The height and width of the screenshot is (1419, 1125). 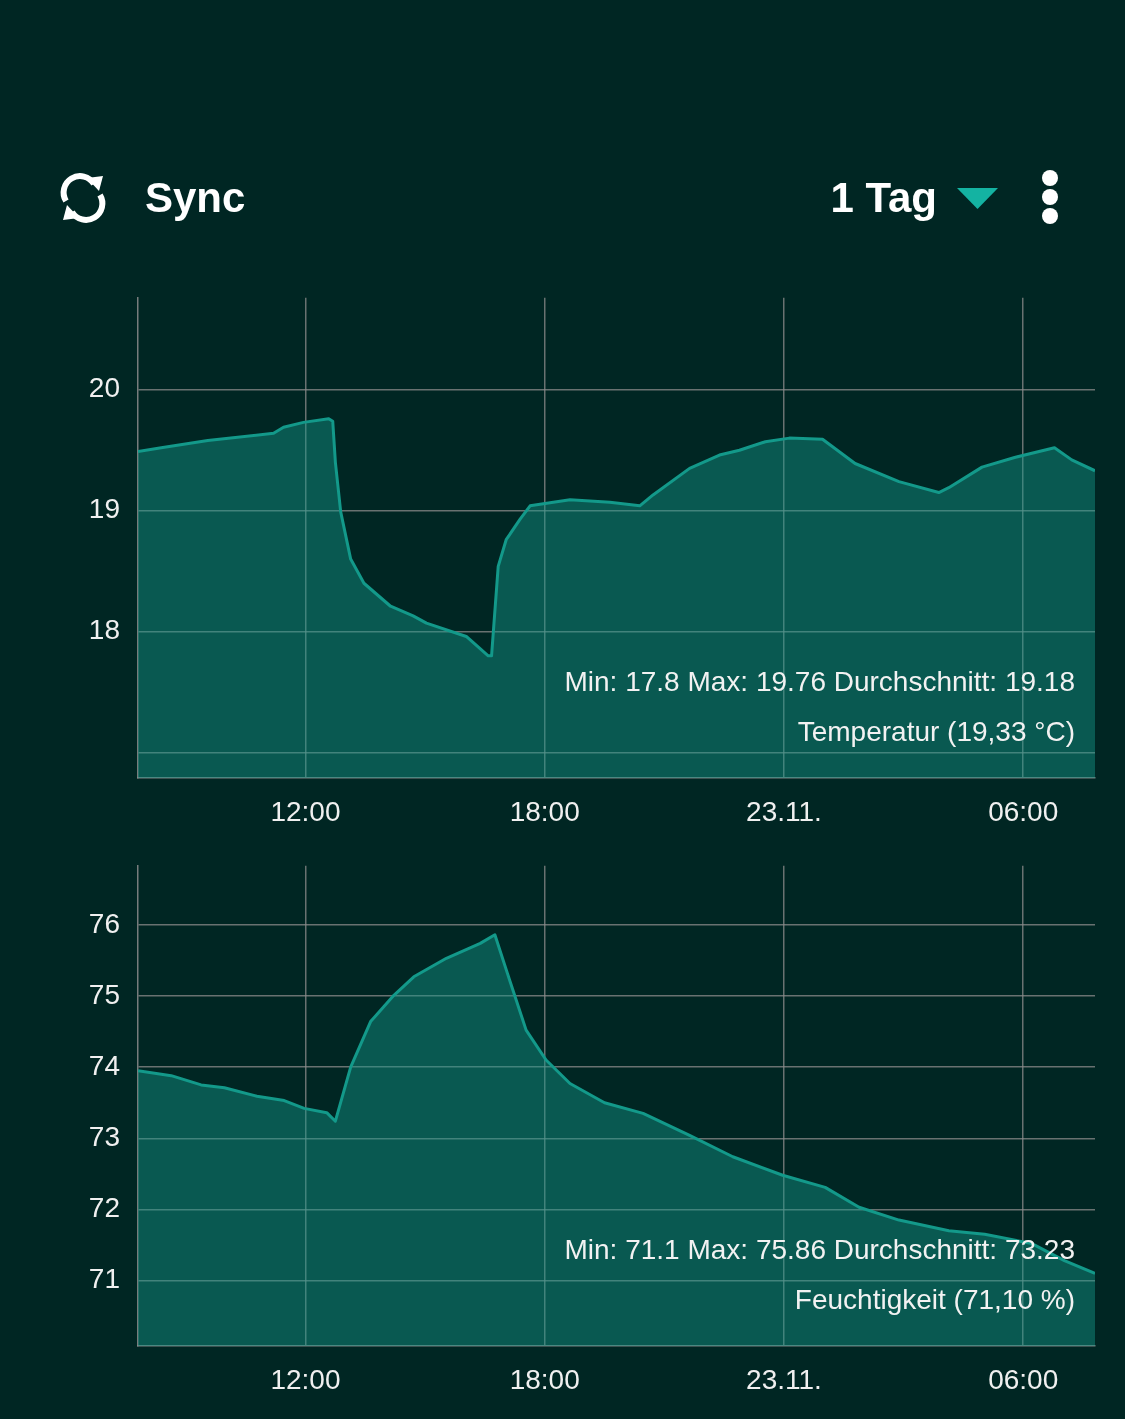 I want to click on annotation: Min: 17.8 Max: 19.76 Durchschnitt: 19.18, so click(x=819, y=681).